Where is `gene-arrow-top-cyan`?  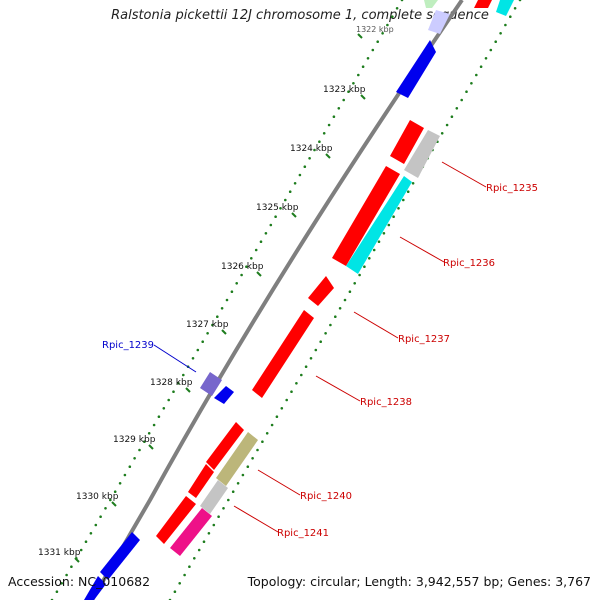
gene-arrow-top-cyan is located at coordinates (505, 8).